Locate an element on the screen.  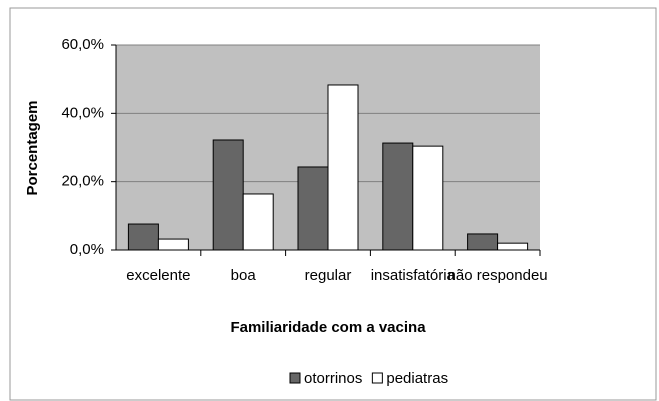
legend-label: pediatras is located at coordinates (417, 378).